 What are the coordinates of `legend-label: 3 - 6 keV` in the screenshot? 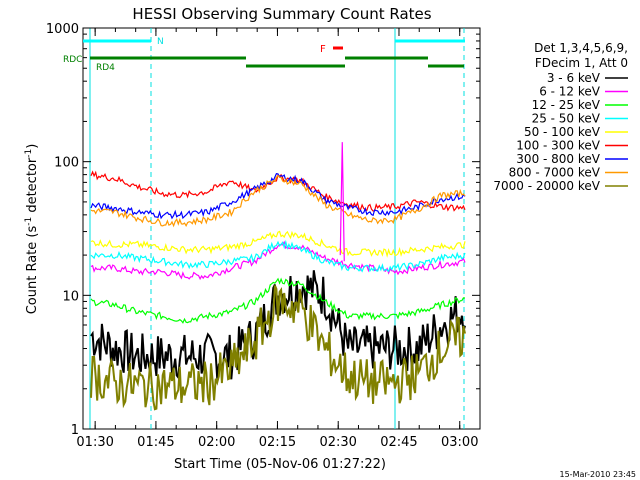 It's located at (574, 78).